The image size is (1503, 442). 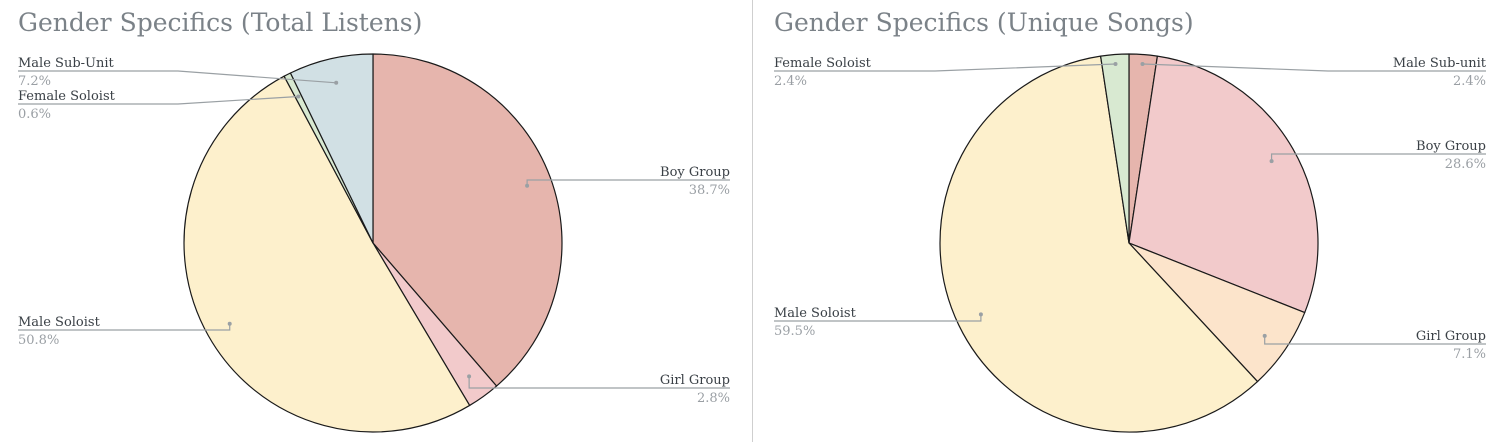 What do you see at coordinates (34, 81) in the screenshot?
I see `slice-value-label: 7.2%` at bounding box center [34, 81].